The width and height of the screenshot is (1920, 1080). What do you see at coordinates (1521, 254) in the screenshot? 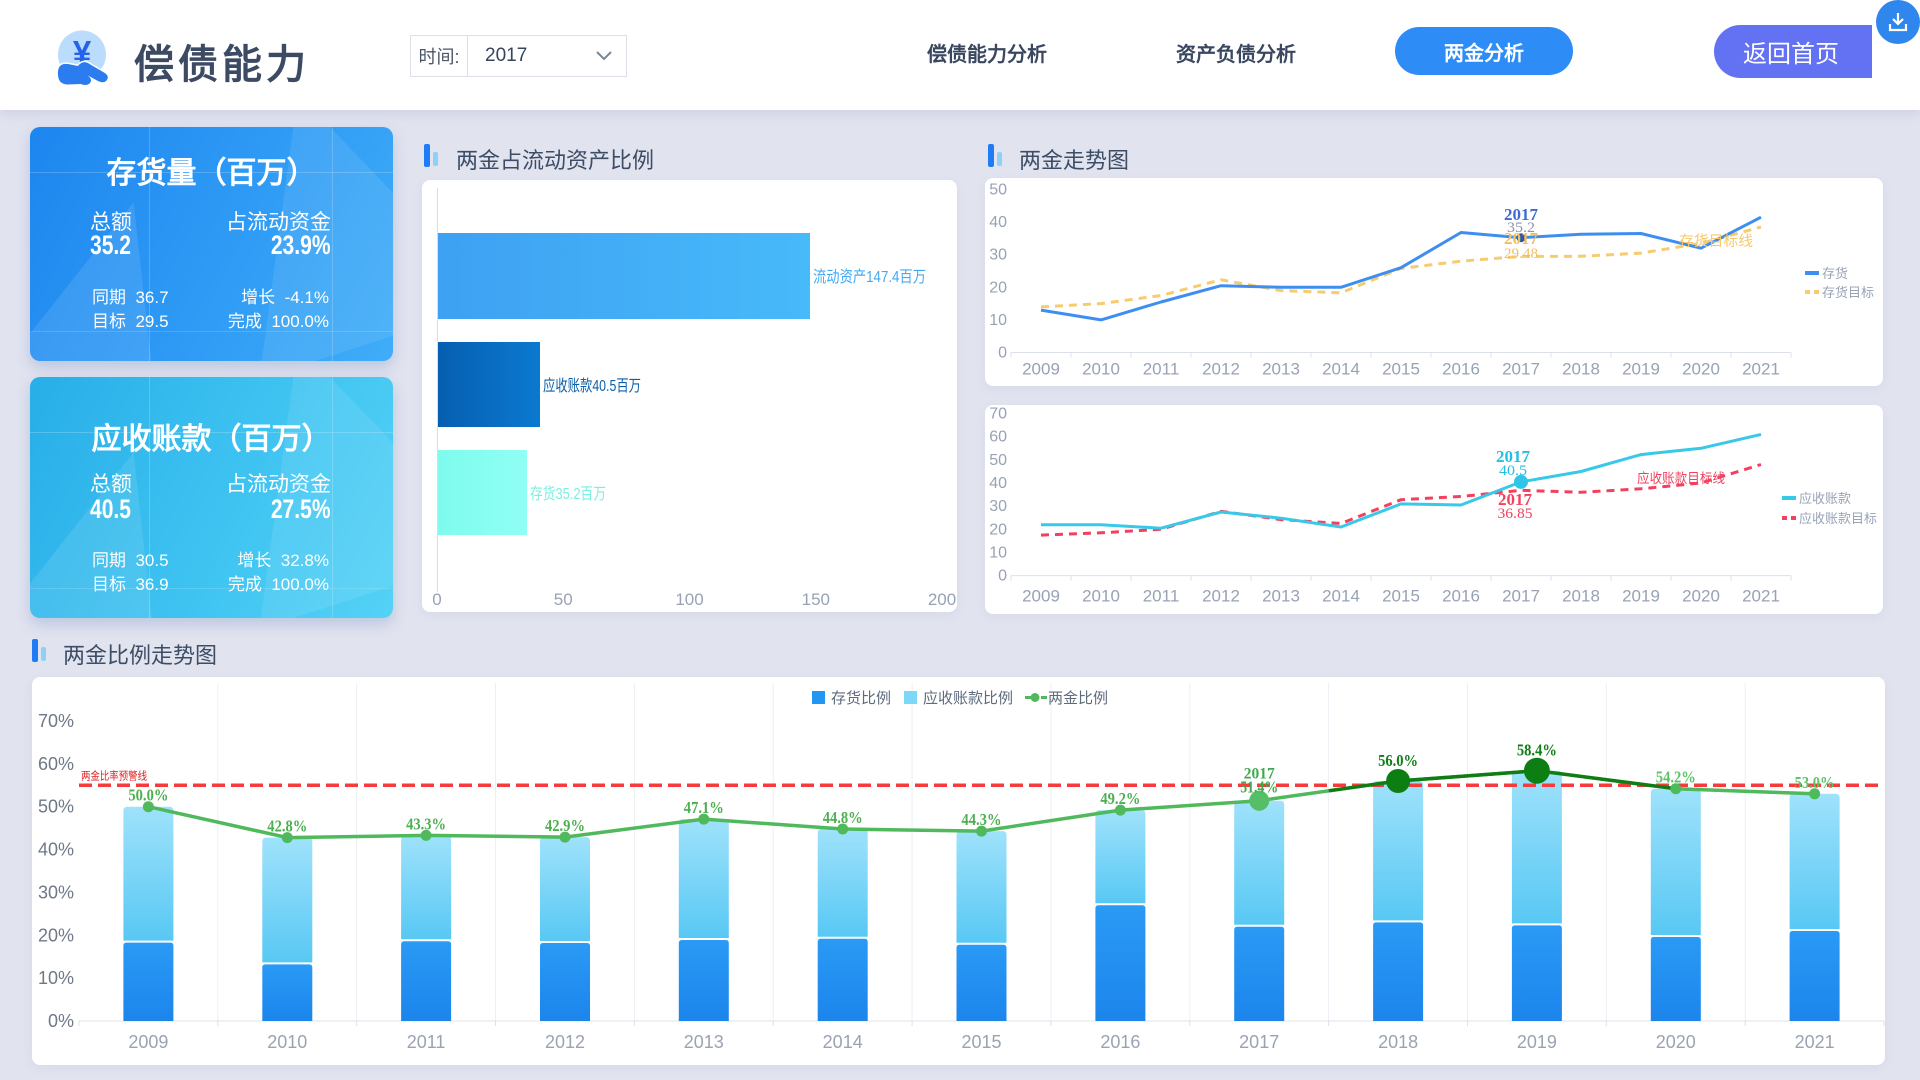
I see `svg-text: 29.48` at bounding box center [1521, 254].